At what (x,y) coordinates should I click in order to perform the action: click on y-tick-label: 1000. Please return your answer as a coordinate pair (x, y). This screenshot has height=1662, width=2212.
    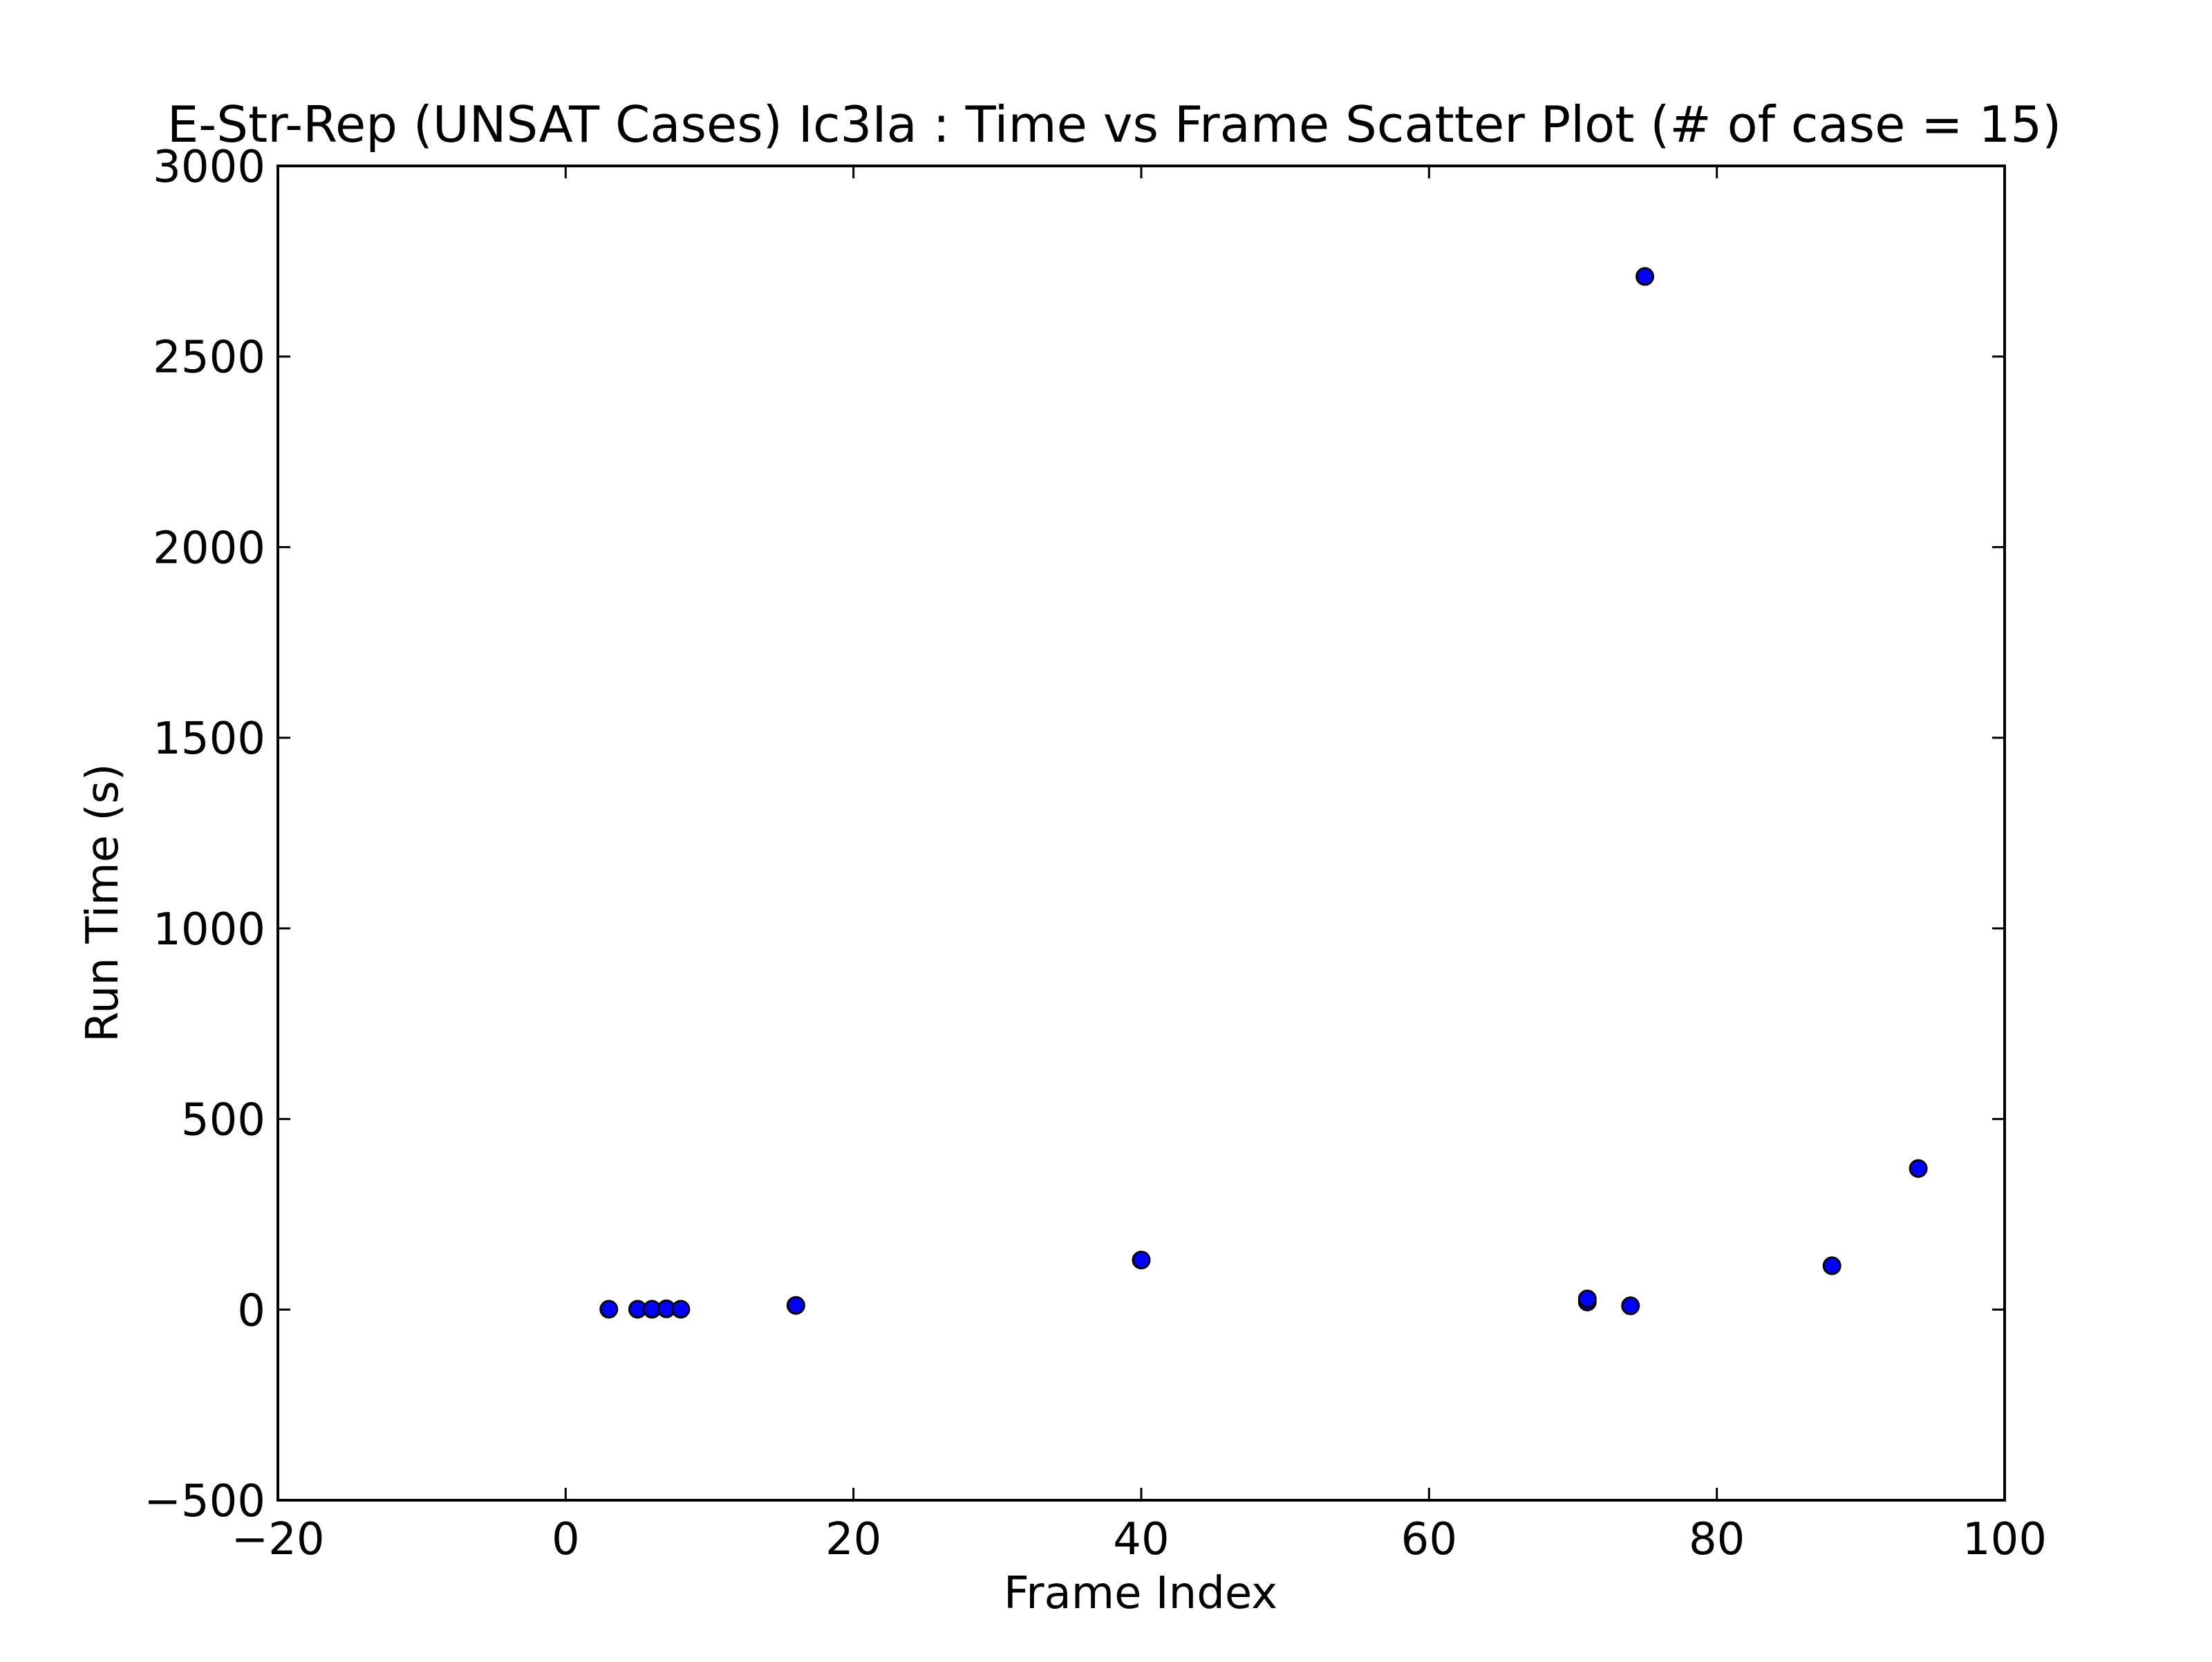
    Looking at the image, I should click on (209, 930).